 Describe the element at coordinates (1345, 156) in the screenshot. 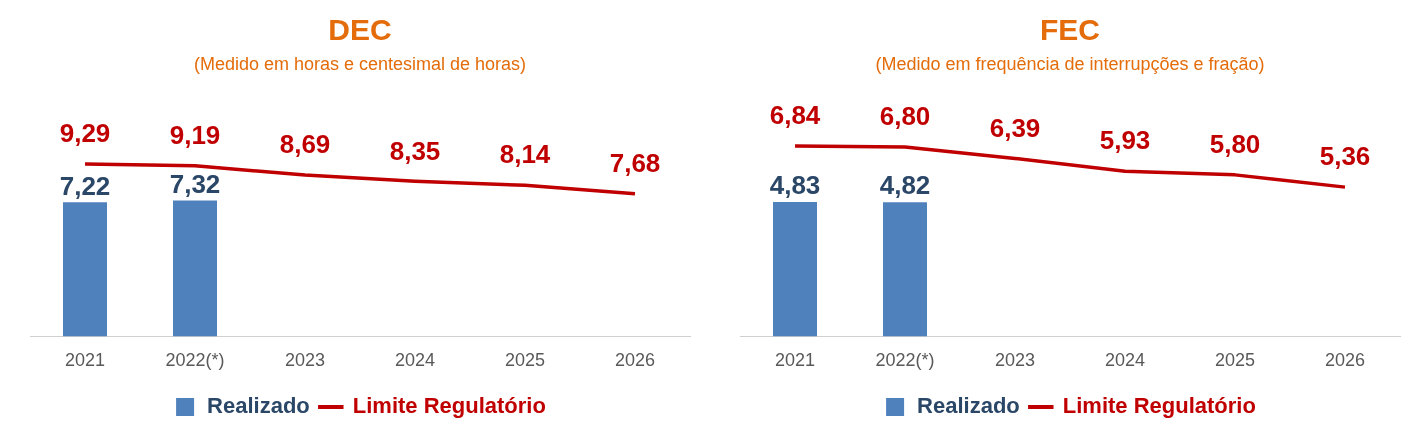

I see `data-label: 5,36` at that location.